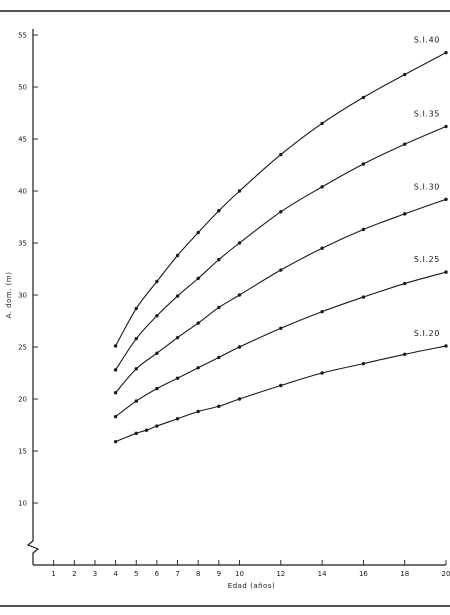 The height and width of the screenshot is (615, 450). What do you see at coordinates (157, 574) in the screenshot?
I see `x-tick-label: 6` at bounding box center [157, 574].